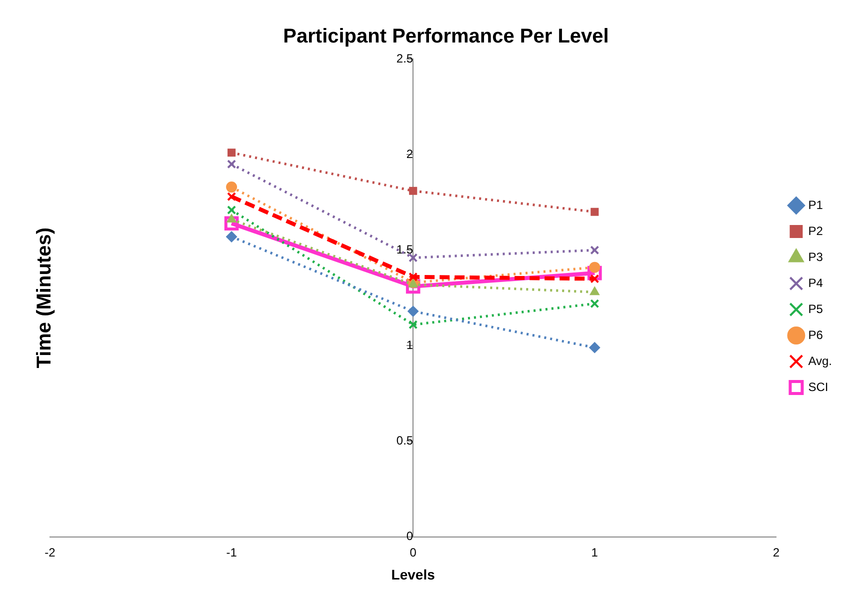 This screenshot has height=593, width=852. I want to click on legend-label: P6, so click(816, 335).